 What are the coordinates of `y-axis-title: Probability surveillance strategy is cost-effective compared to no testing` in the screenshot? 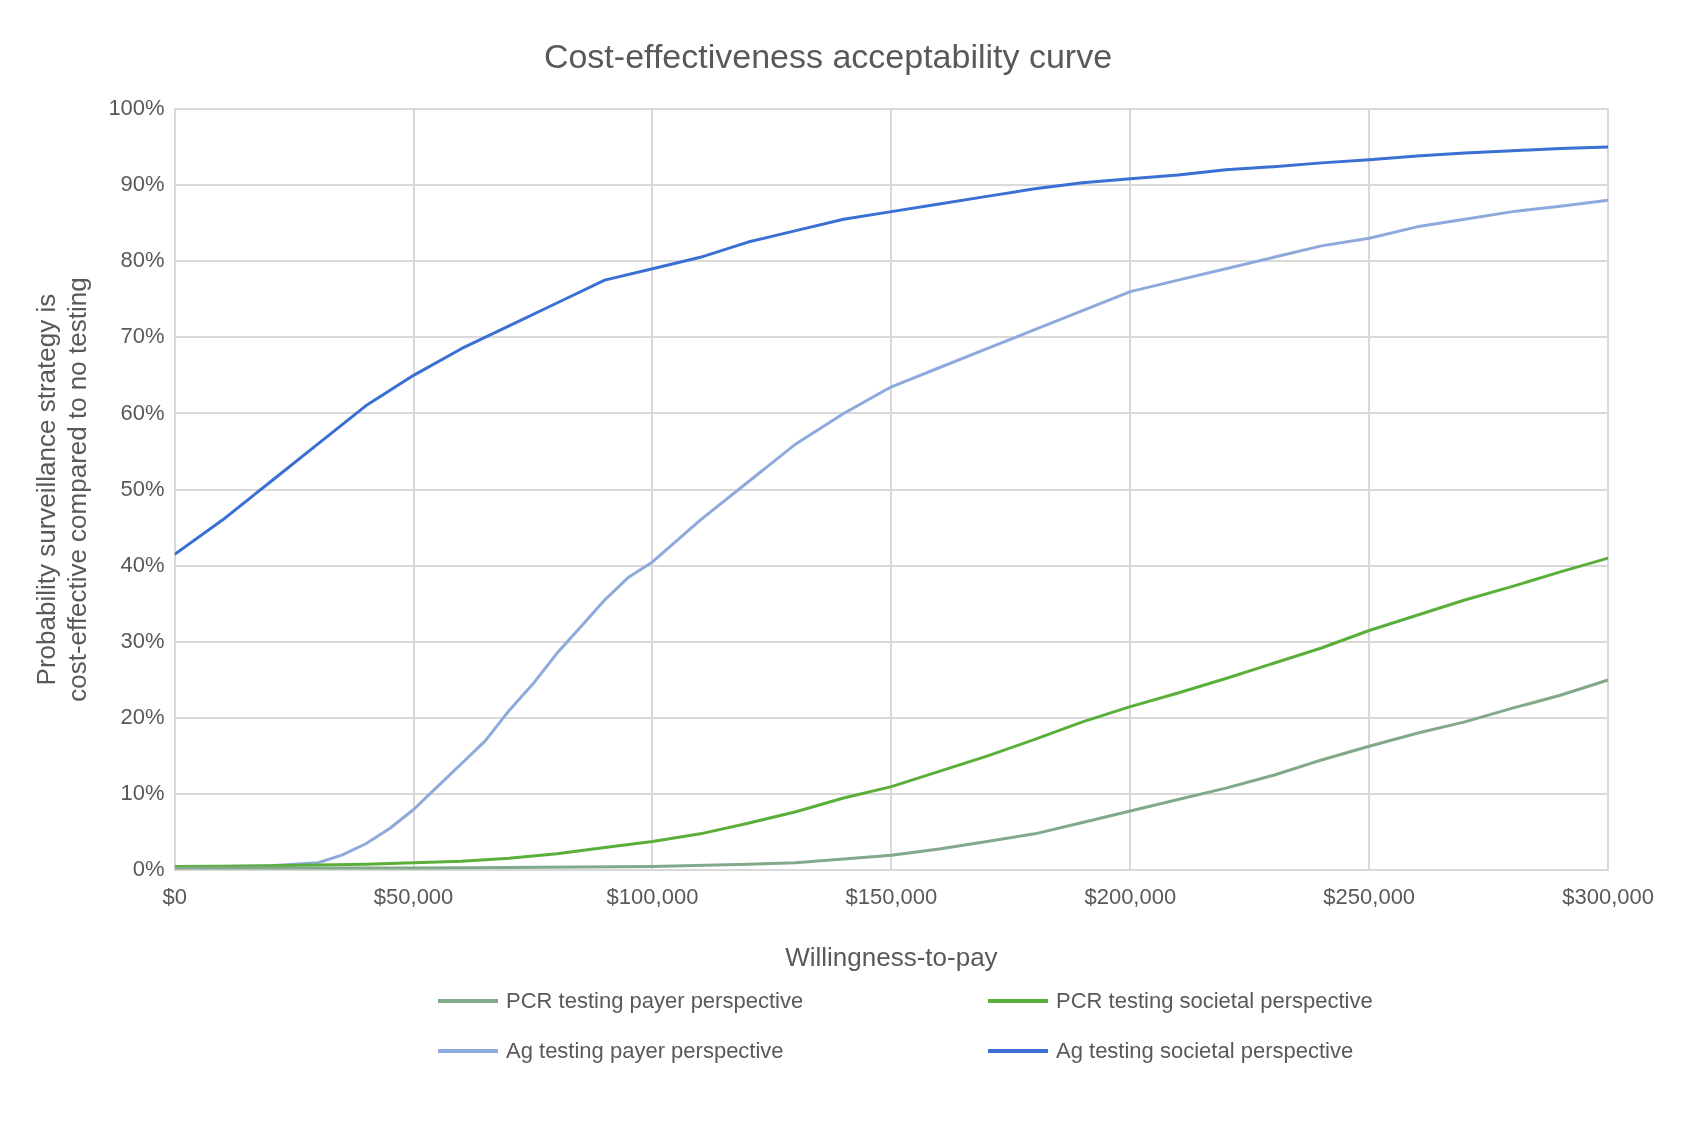 It's located at (61, 489).